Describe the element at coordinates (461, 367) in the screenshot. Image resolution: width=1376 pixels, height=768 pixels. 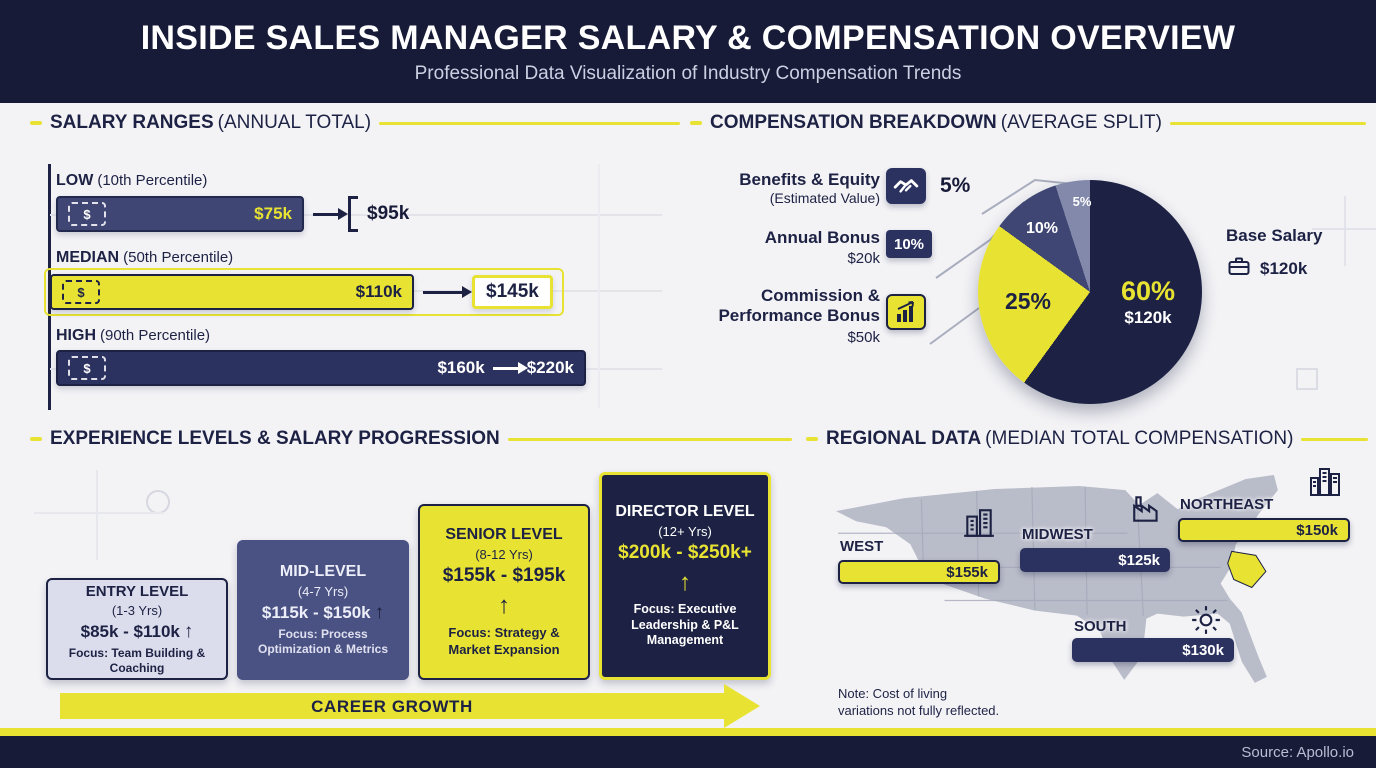
I see `high-bar-value: $160k` at that location.